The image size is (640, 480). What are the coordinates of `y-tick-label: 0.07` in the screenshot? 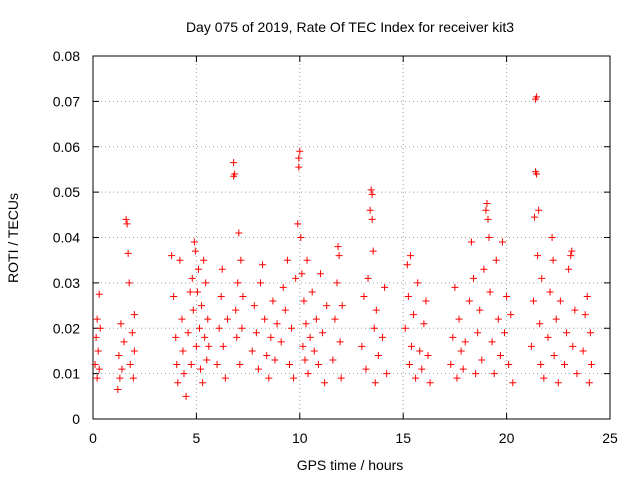 It's located at (66, 101).